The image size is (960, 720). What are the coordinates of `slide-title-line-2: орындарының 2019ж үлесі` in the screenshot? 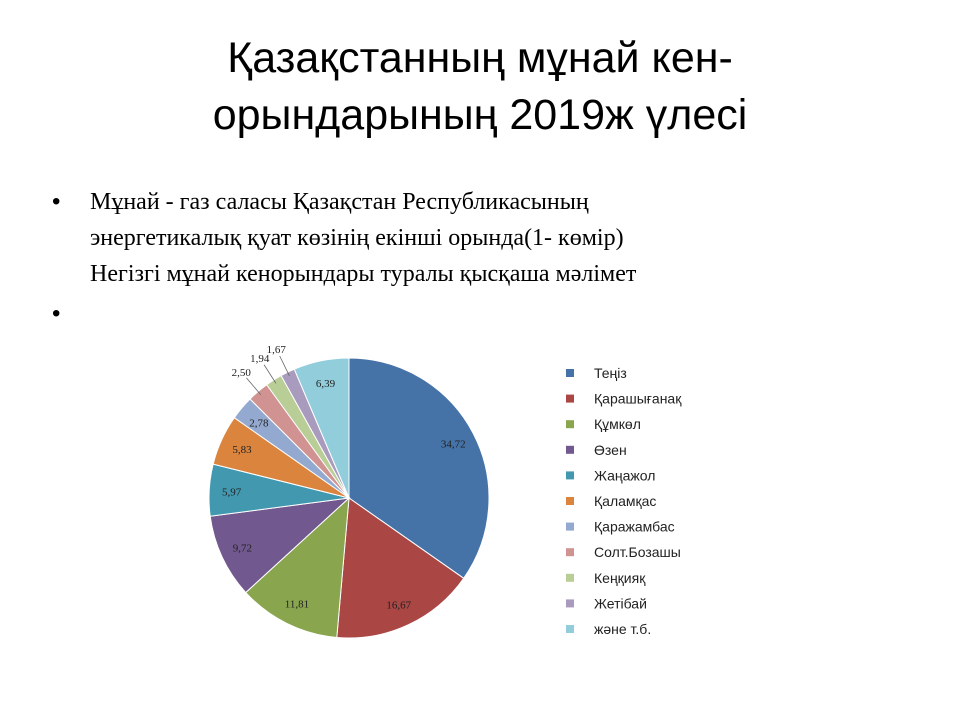 It's located at (480, 115).